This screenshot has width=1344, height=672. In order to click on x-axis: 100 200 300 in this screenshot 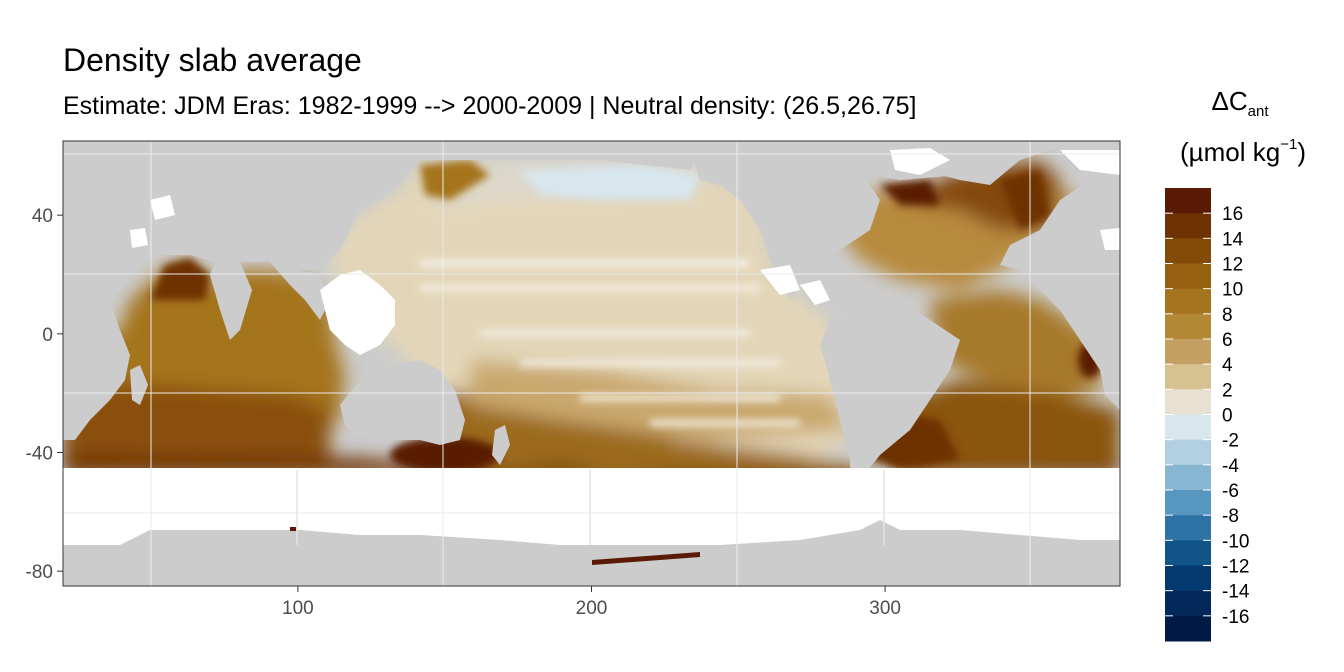, I will do `click(591, 602)`.